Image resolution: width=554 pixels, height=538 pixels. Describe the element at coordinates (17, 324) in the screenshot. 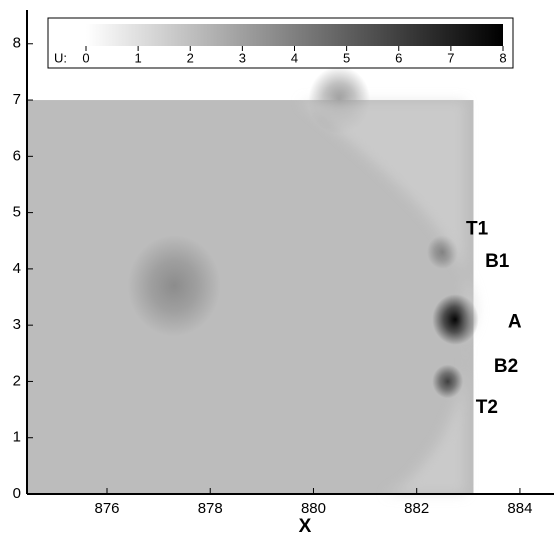

I see `y-tick-label: 3` at that location.